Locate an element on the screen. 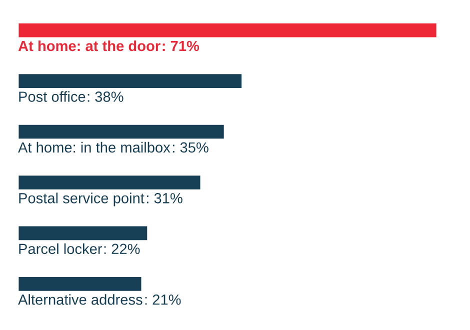 The height and width of the screenshot is (330, 470). data-label: : 71% is located at coordinates (181, 46).